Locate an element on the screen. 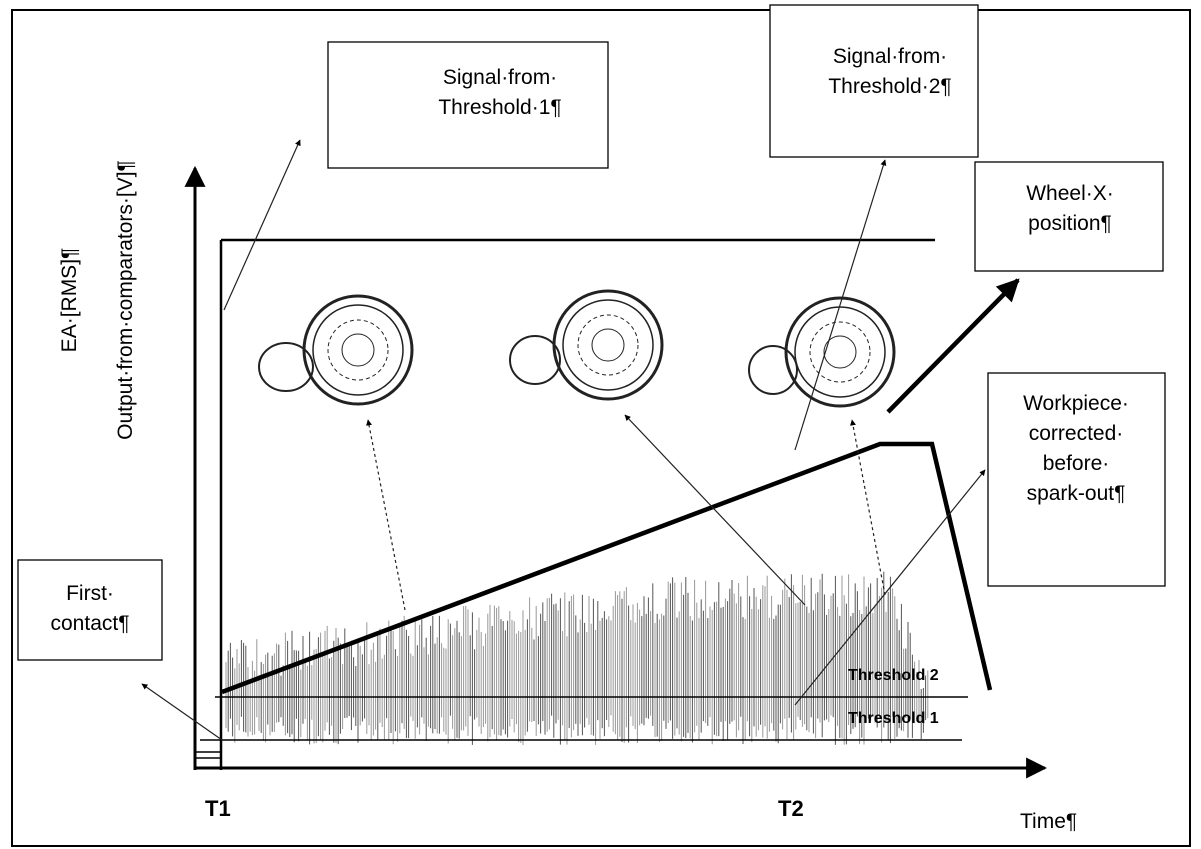 The image size is (1201, 849). box-label: First· contact¶ is located at coordinates (90, 608).